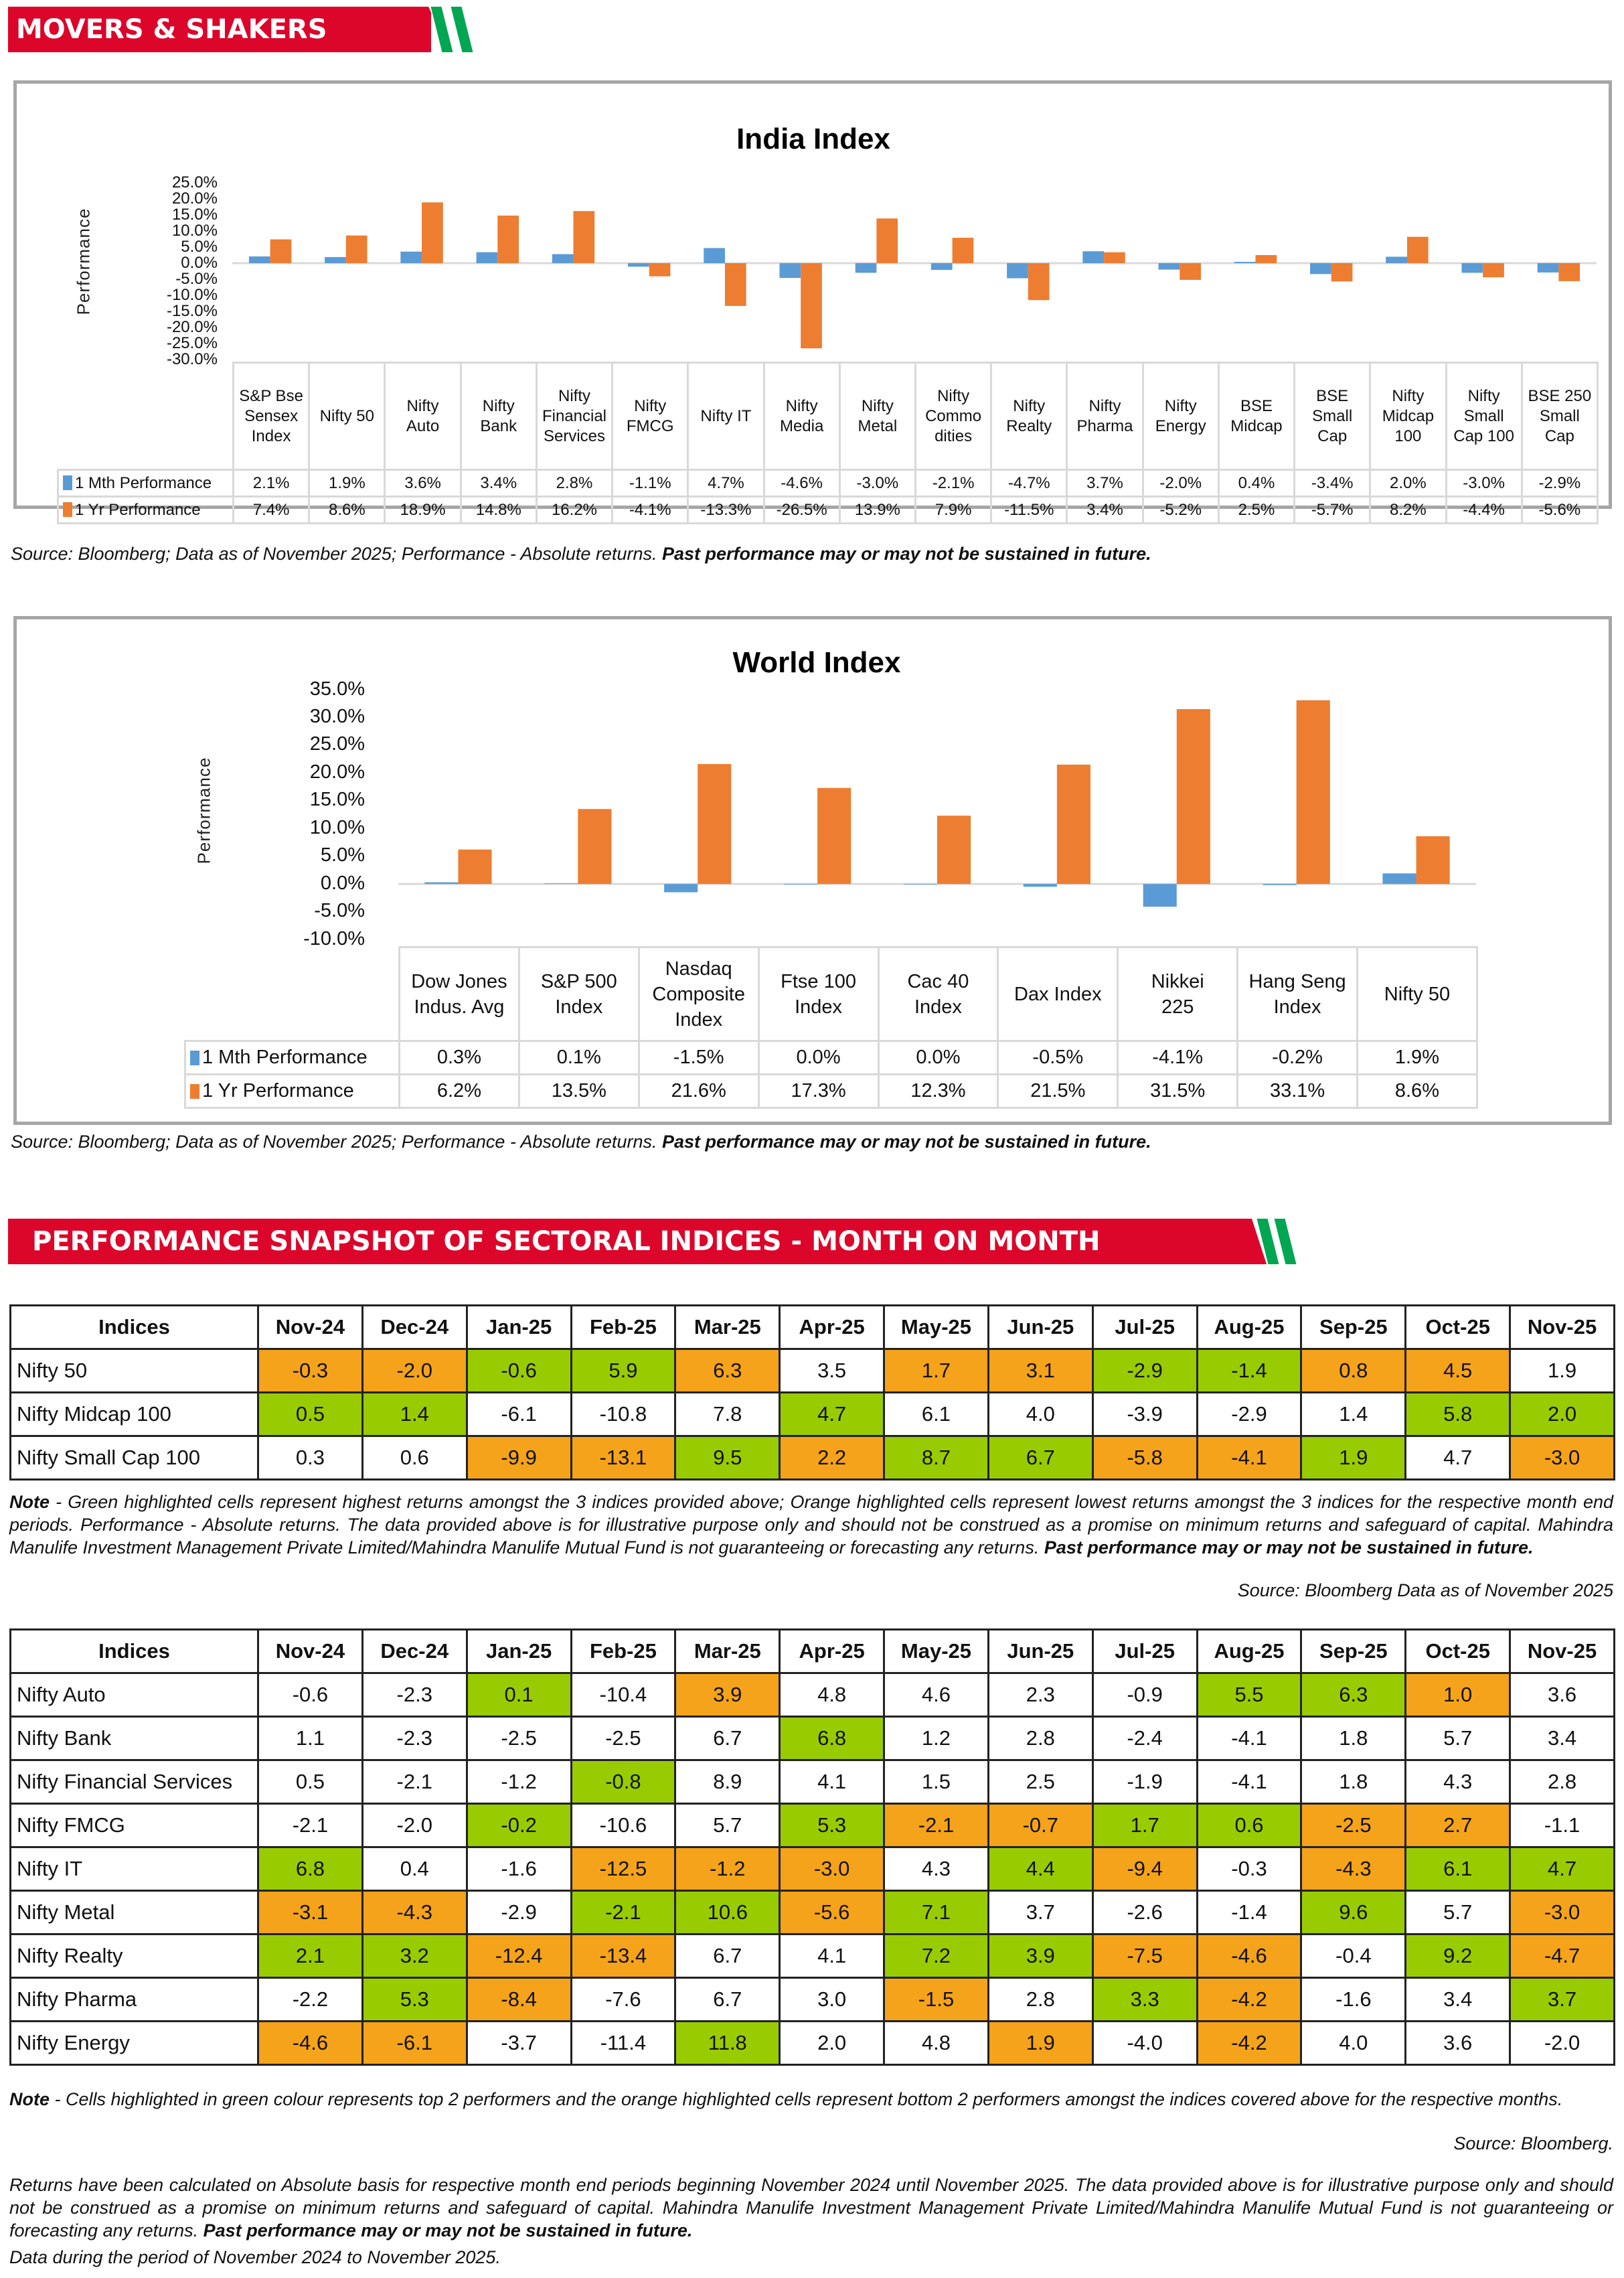  Describe the element at coordinates (833, 2043) in the screenshot. I see `cell-value: 2.0` at that location.